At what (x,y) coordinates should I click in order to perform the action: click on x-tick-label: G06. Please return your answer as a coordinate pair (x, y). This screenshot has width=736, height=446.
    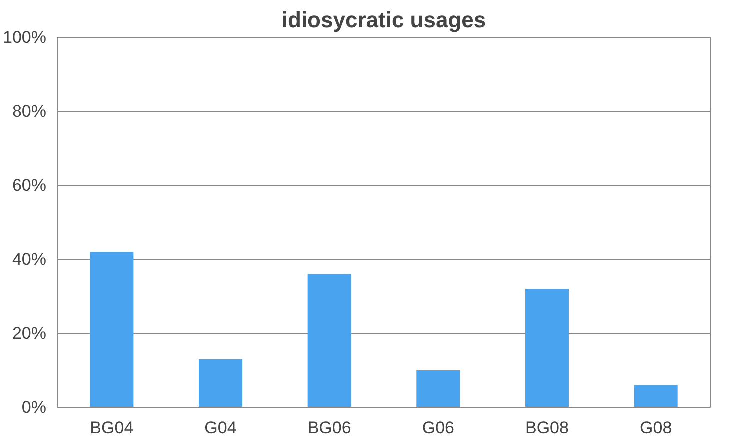
    Looking at the image, I should click on (438, 428).